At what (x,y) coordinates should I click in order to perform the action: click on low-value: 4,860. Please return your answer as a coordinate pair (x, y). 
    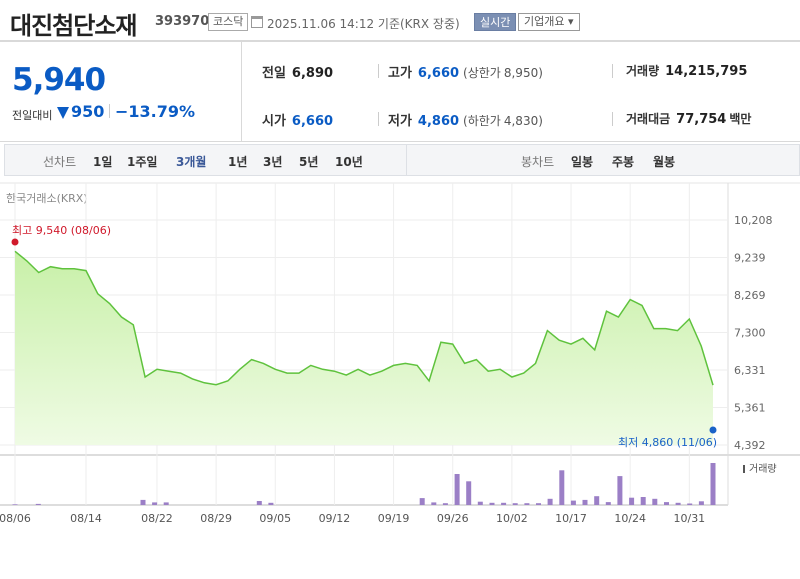
    Looking at the image, I should click on (438, 121).